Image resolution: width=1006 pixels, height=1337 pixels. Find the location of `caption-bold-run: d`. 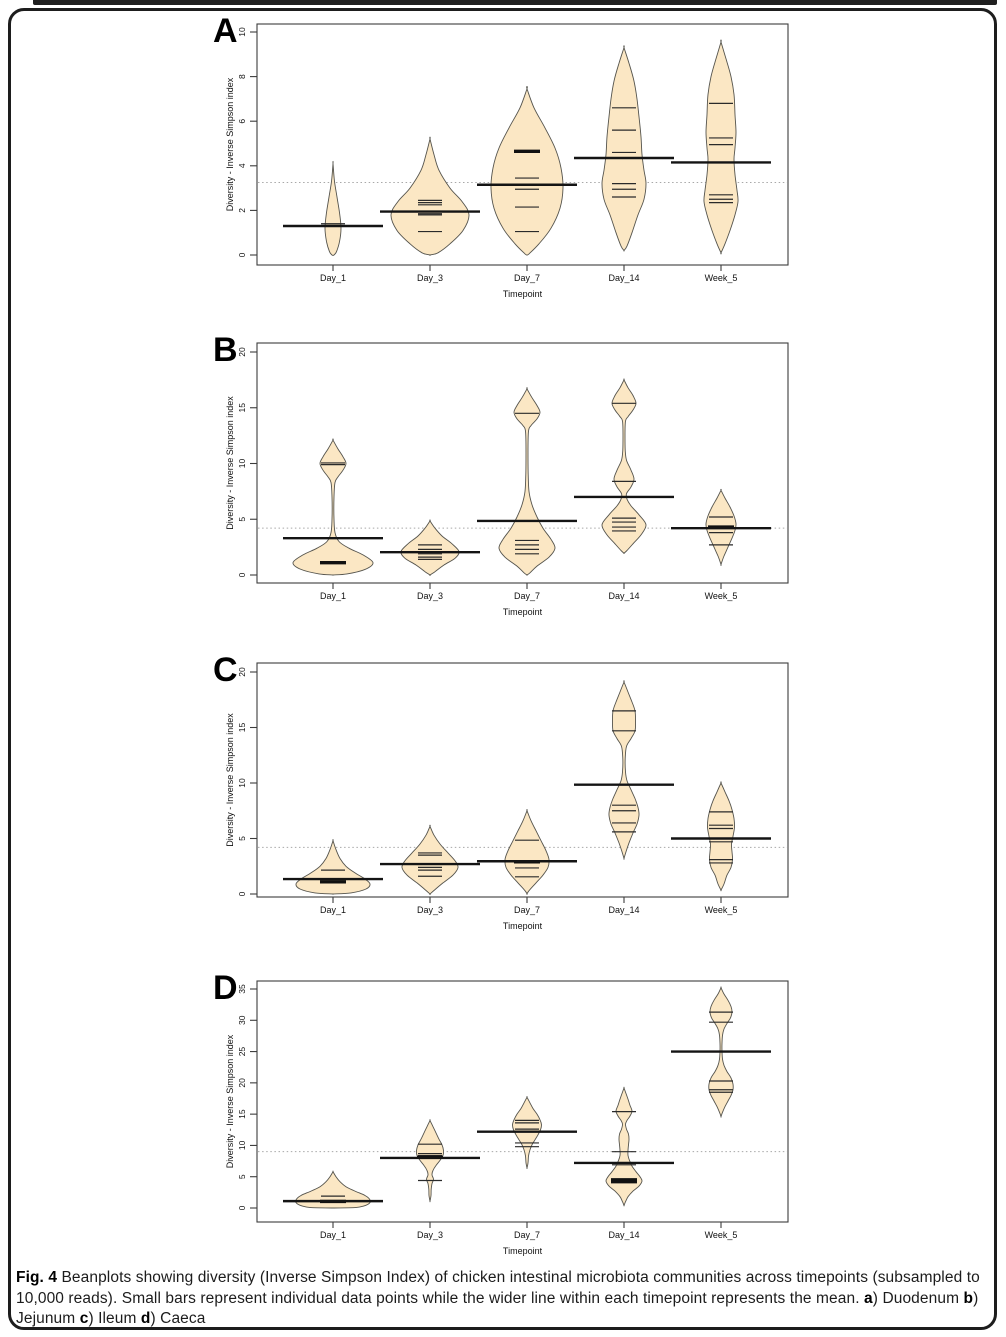

caption-bold-run: d is located at coordinates (145, 1318).